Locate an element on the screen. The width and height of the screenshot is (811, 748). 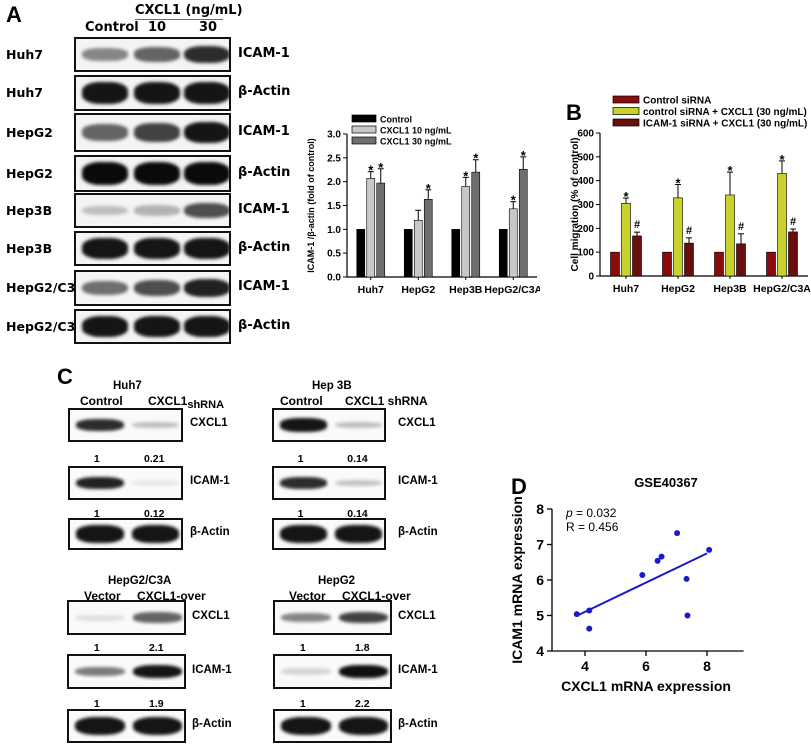
quant-value-treatment: 1.8 is located at coordinates (362, 648).